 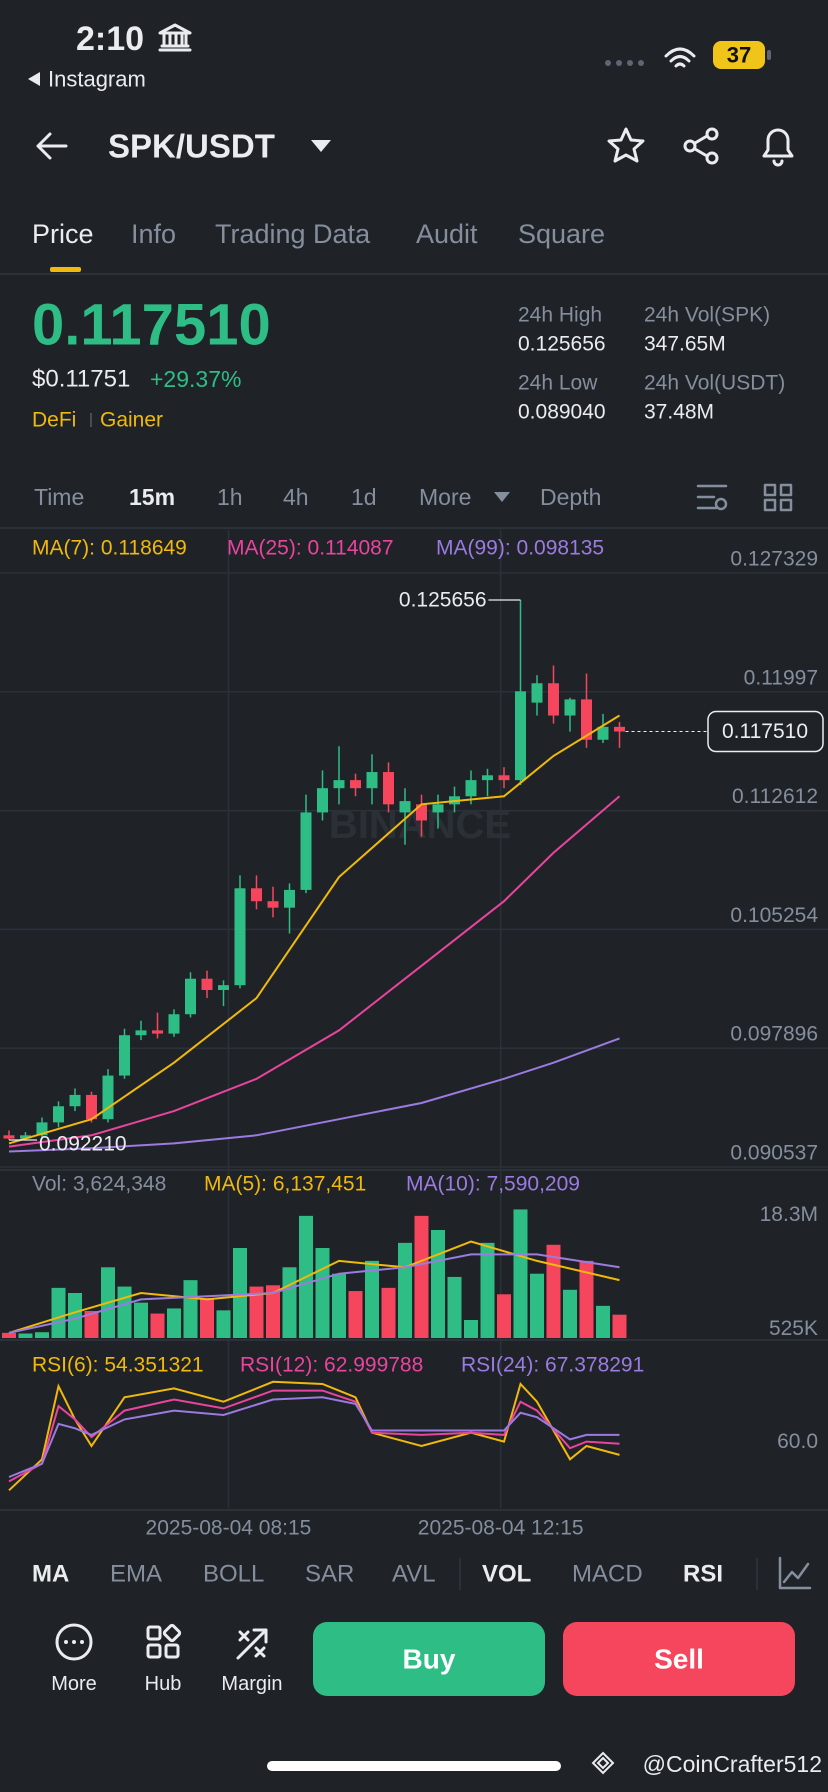 I want to click on back-label: Instagram, so click(x=97, y=79).